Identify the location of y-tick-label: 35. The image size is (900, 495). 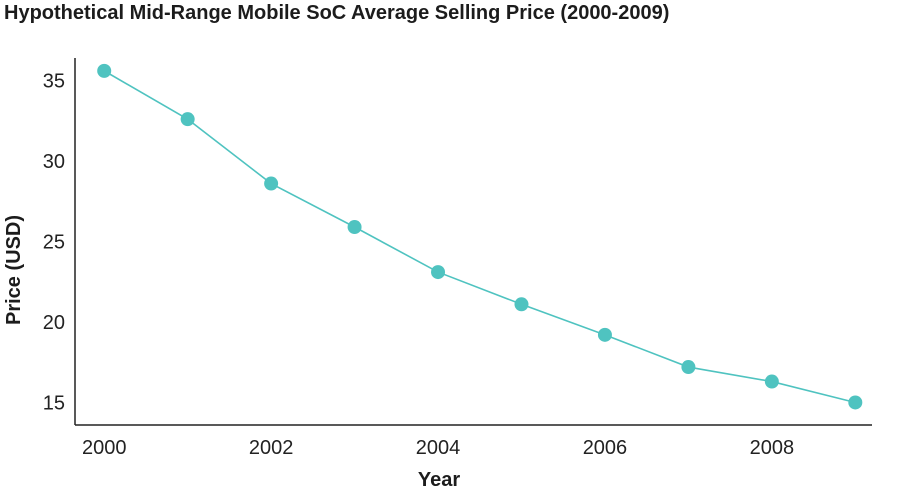
(54, 82).